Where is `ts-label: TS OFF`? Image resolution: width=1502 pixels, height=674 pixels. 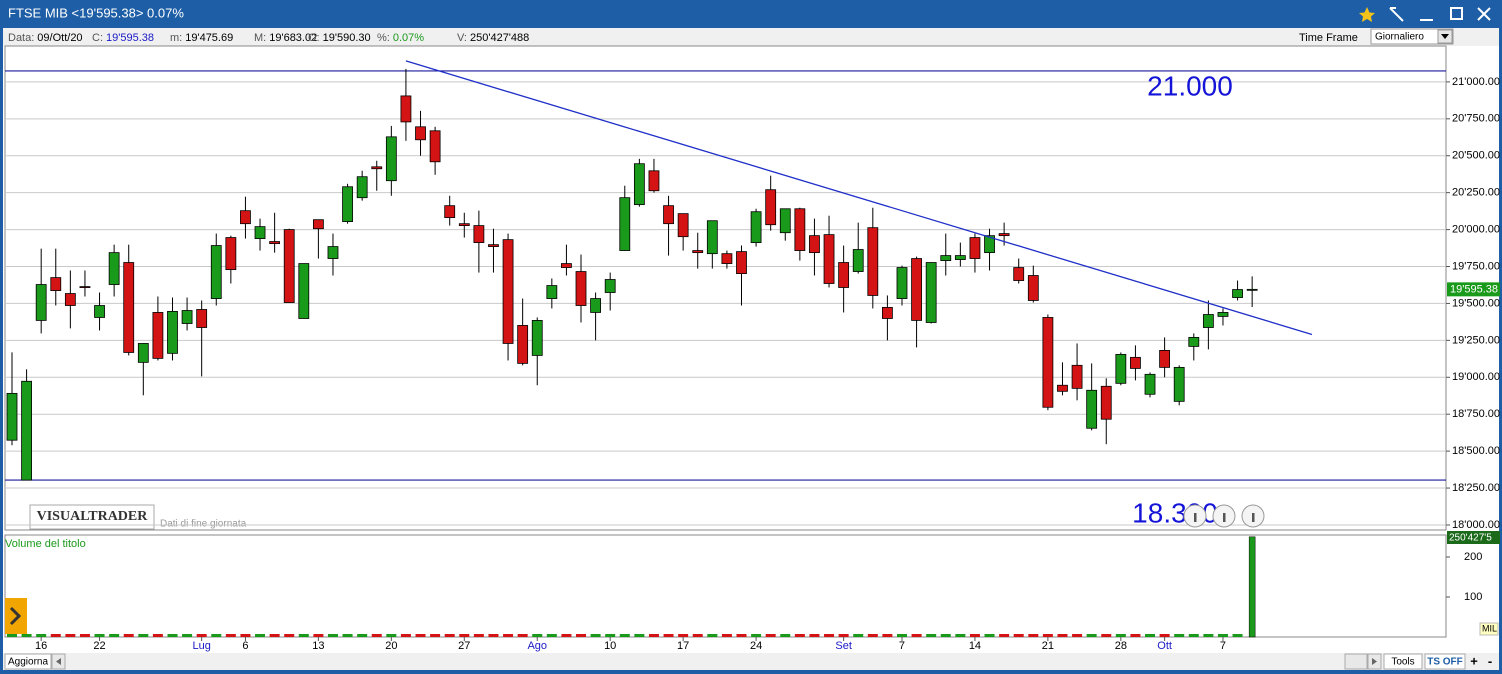 ts-label: TS OFF is located at coordinates (1445, 662).